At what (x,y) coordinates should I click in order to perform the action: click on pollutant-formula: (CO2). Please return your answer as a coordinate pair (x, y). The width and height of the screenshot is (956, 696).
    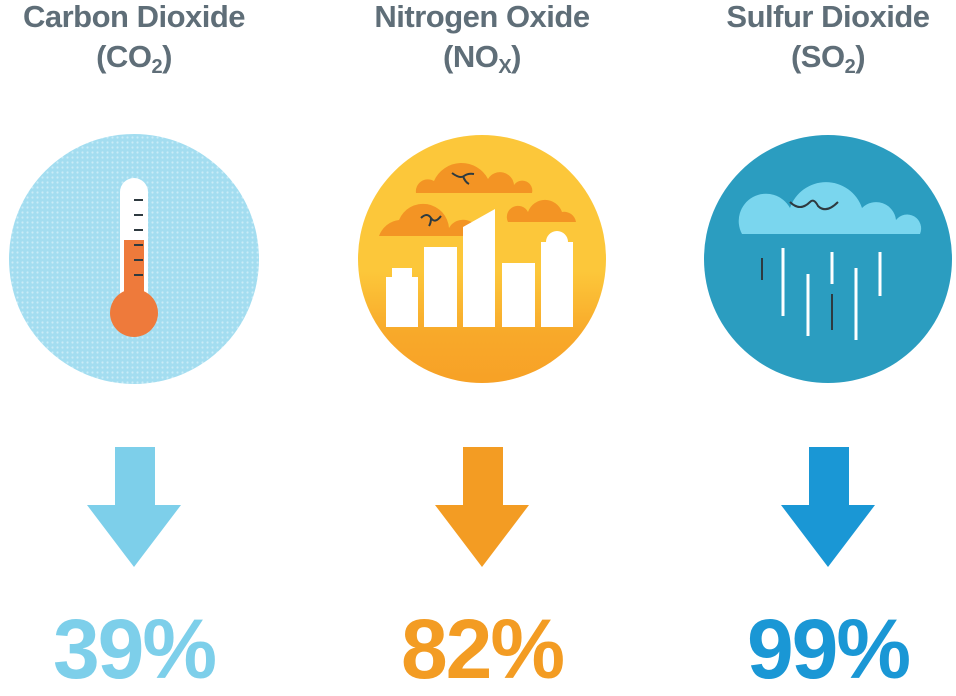
    Looking at the image, I should click on (134, 58).